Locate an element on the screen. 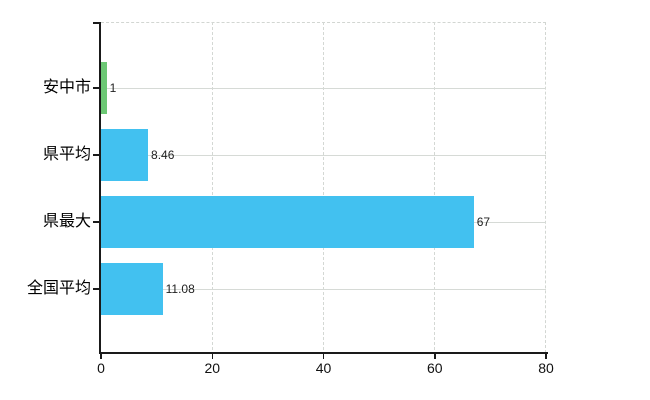  x-tick-label: 80 is located at coordinates (546, 368).